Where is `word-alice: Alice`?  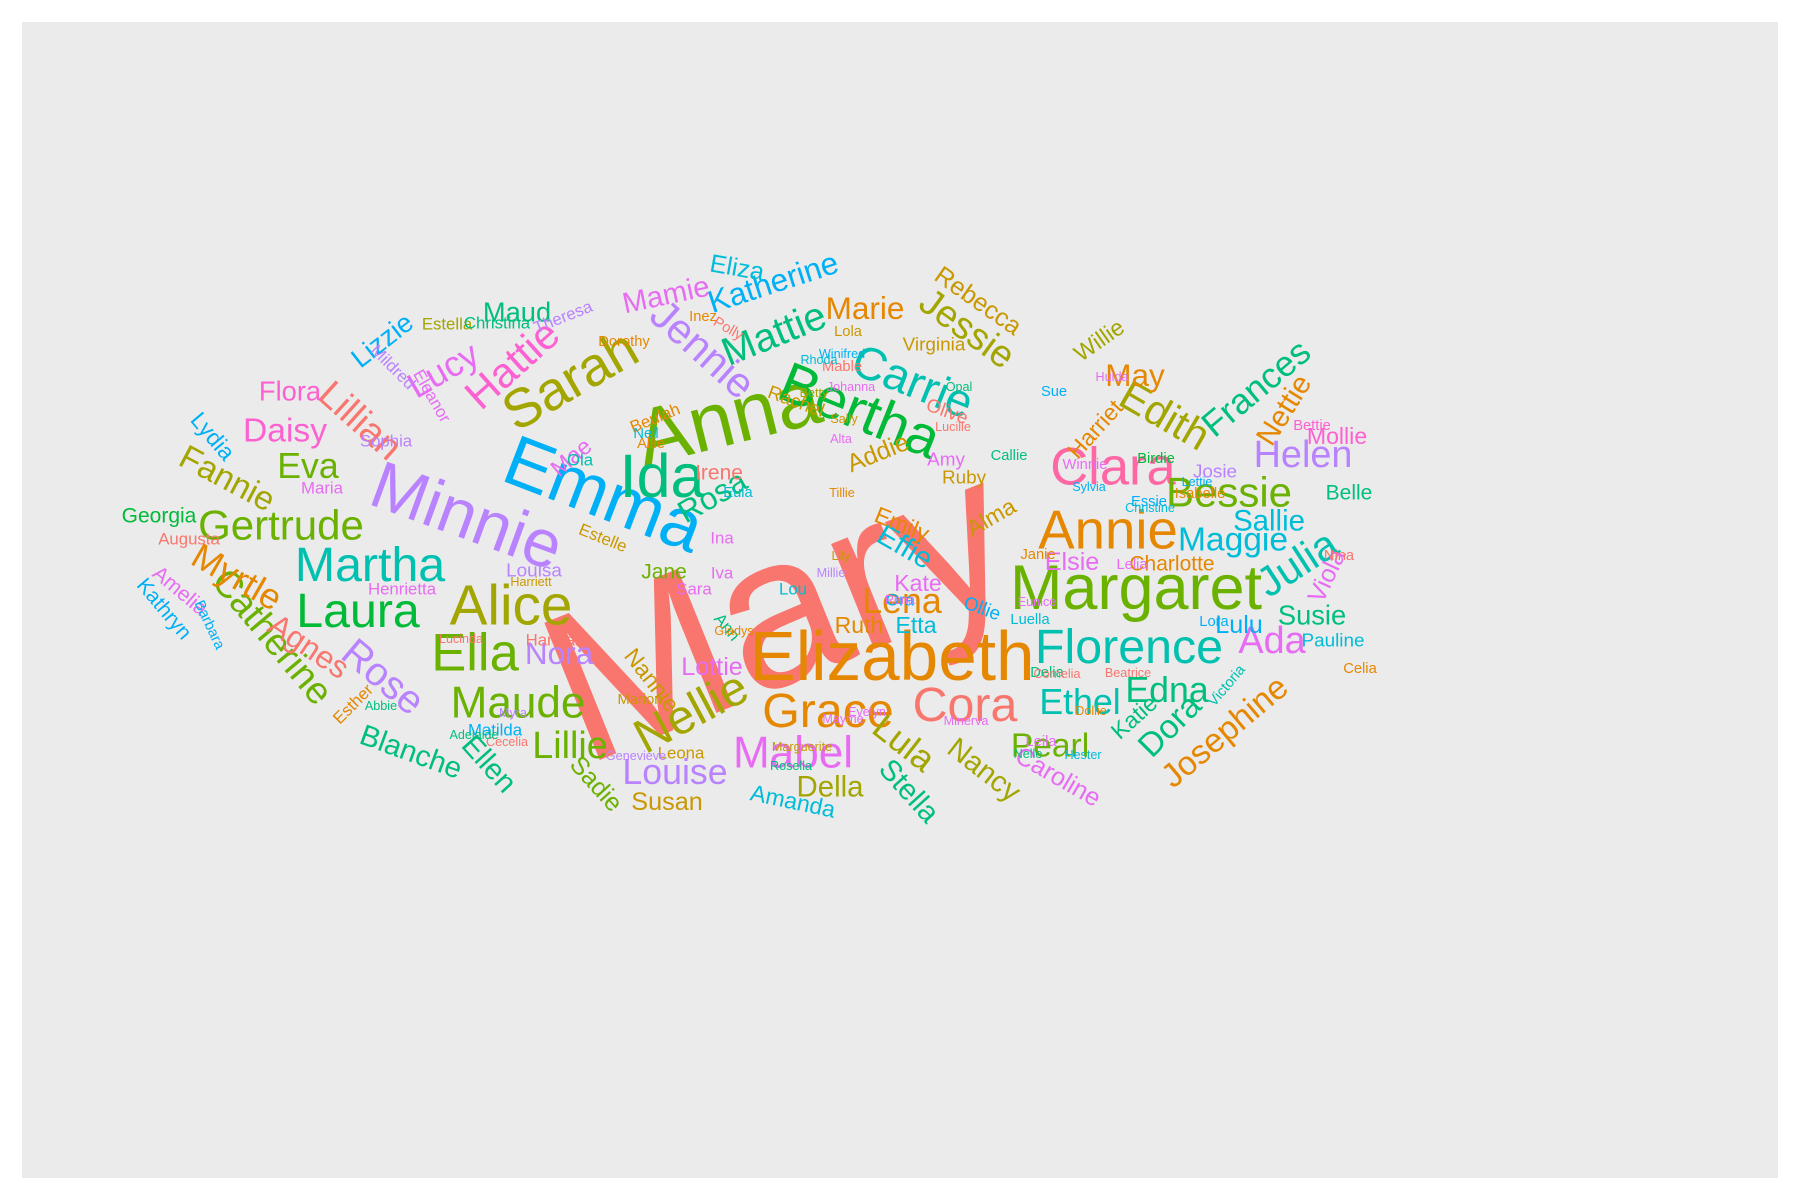 word-alice: Alice is located at coordinates (511, 606).